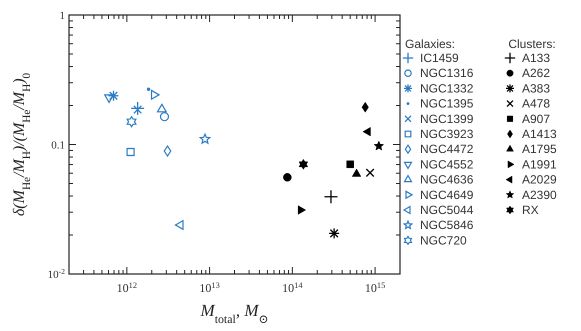 This screenshot has width=581, height=331. I want to click on x-tick-label: 10$^{15}$, so click(375, 287).